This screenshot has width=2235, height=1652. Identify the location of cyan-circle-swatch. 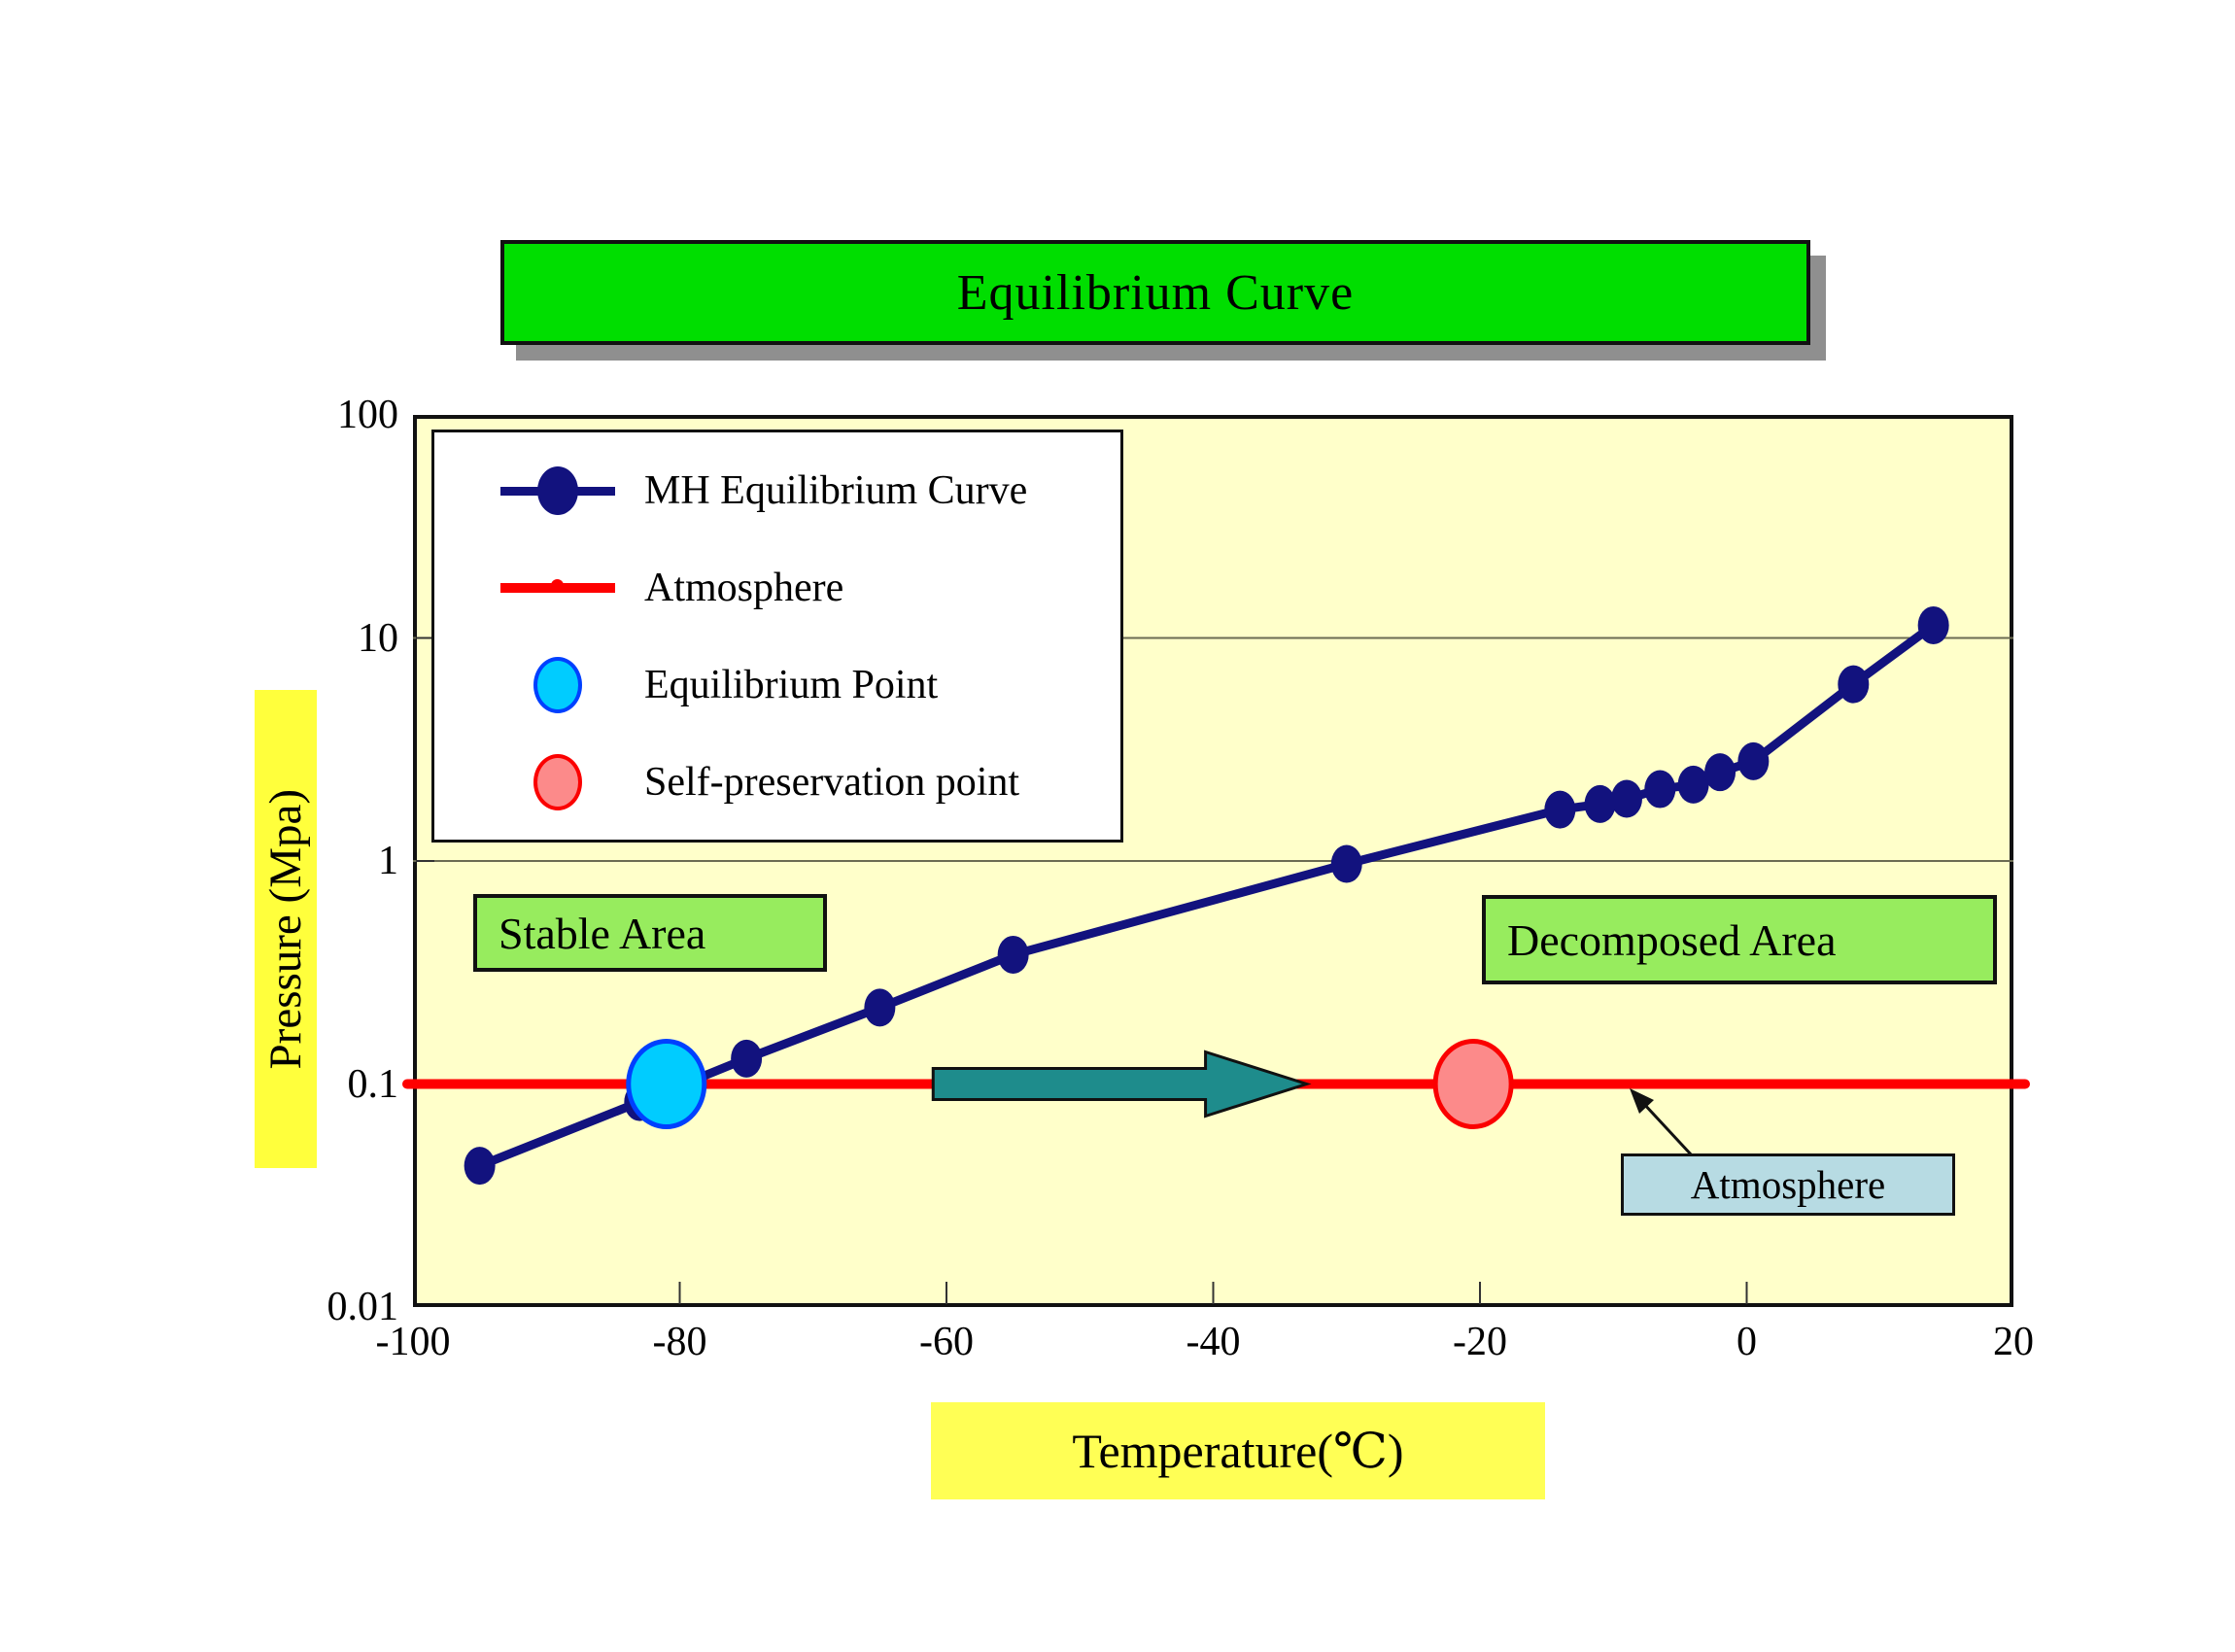
(557, 685).